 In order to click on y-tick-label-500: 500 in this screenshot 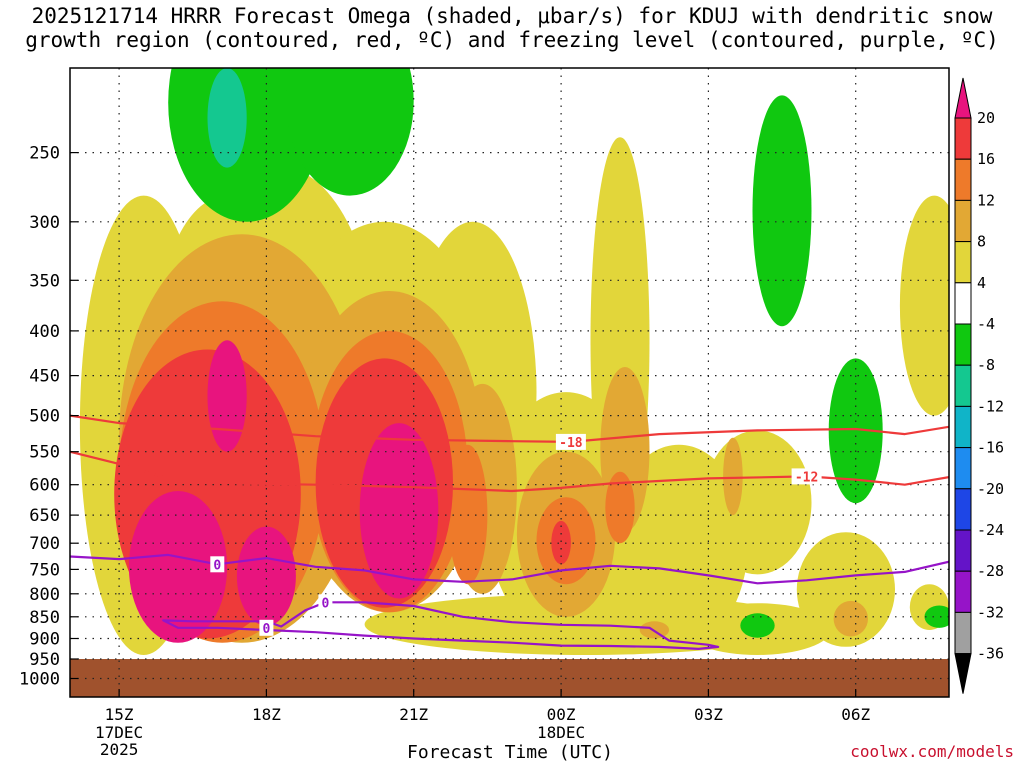, I will do `click(44, 417)`.